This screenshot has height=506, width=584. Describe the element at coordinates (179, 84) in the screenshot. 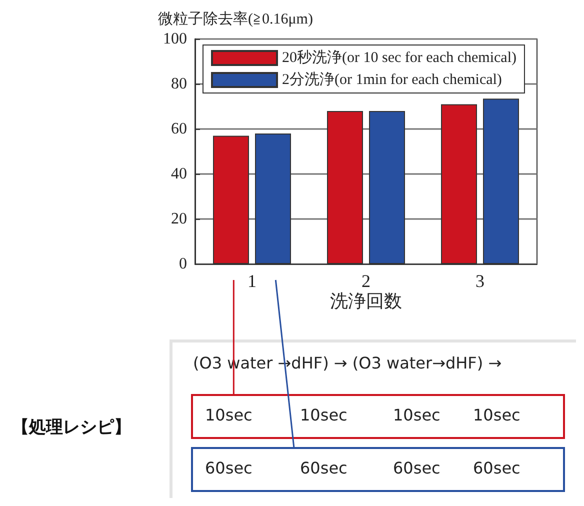

I see `y-tick-label: 80` at that location.